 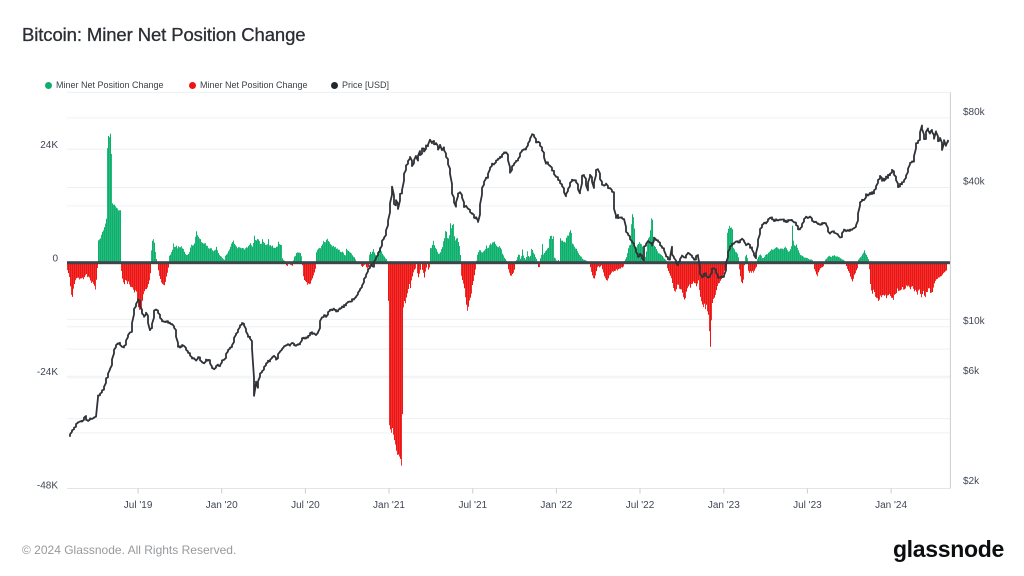 What do you see at coordinates (138, 505) in the screenshot?
I see `svg-text: Jul '19` at bounding box center [138, 505].